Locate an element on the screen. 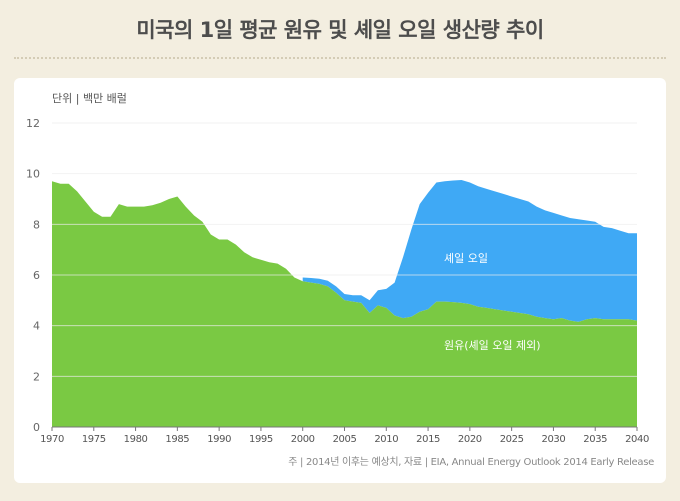 This screenshot has width=680, height=501. x-tick-label-1970: 1970 is located at coordinates (52, 439).